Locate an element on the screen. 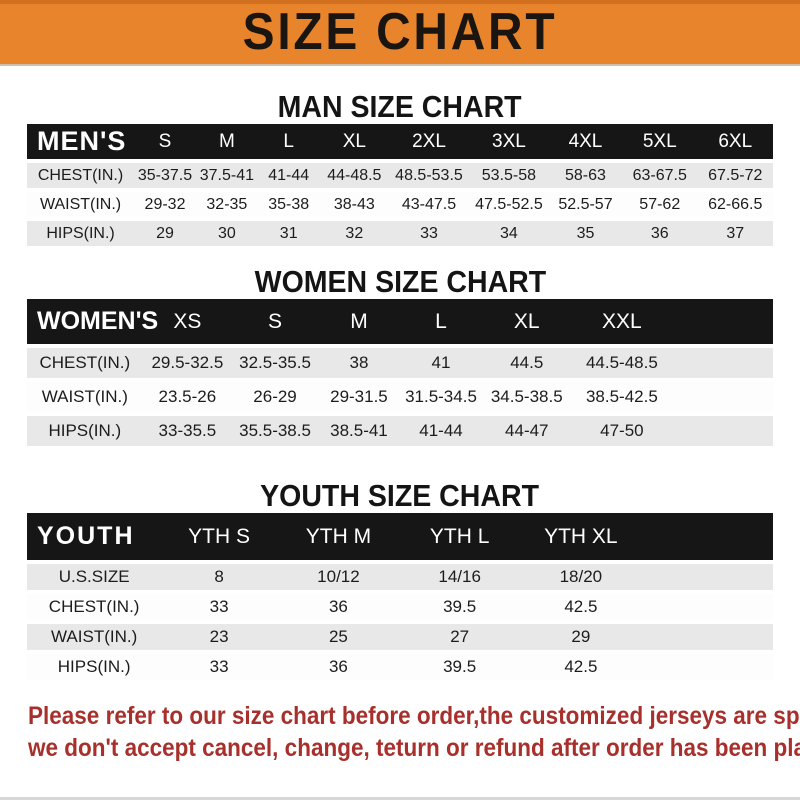  men-section-heading-text: MAN SIZE CHART is located at coordinates (400, 106).